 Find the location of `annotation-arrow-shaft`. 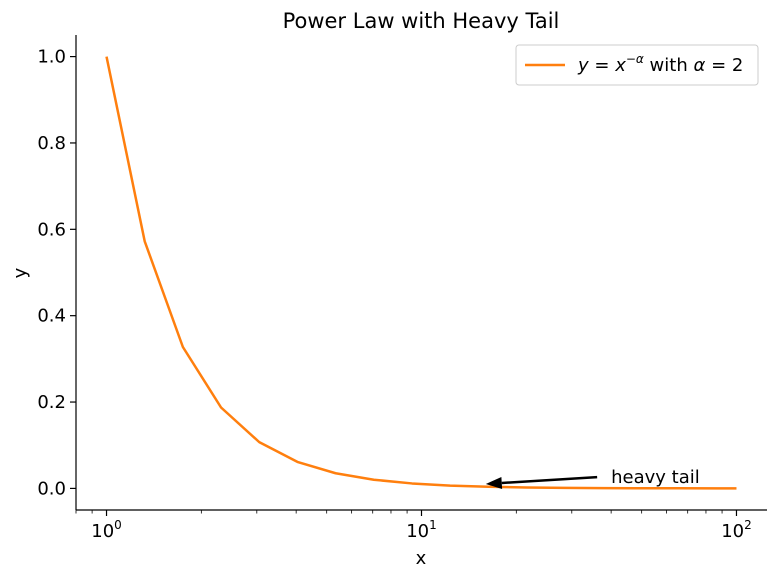

annotation-arrow-shaft is located at coordinates (549, 480).